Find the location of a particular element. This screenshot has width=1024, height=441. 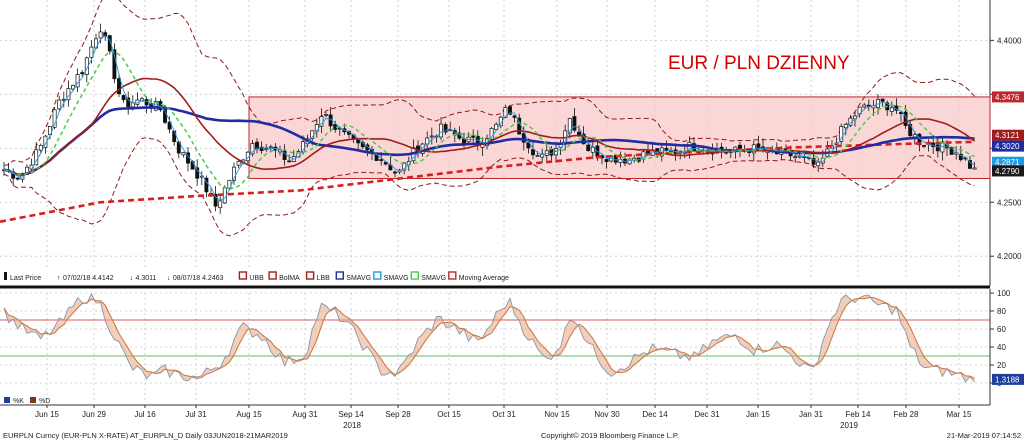

x-tick-label: Dec 31 is located at coordinates (707, 414).